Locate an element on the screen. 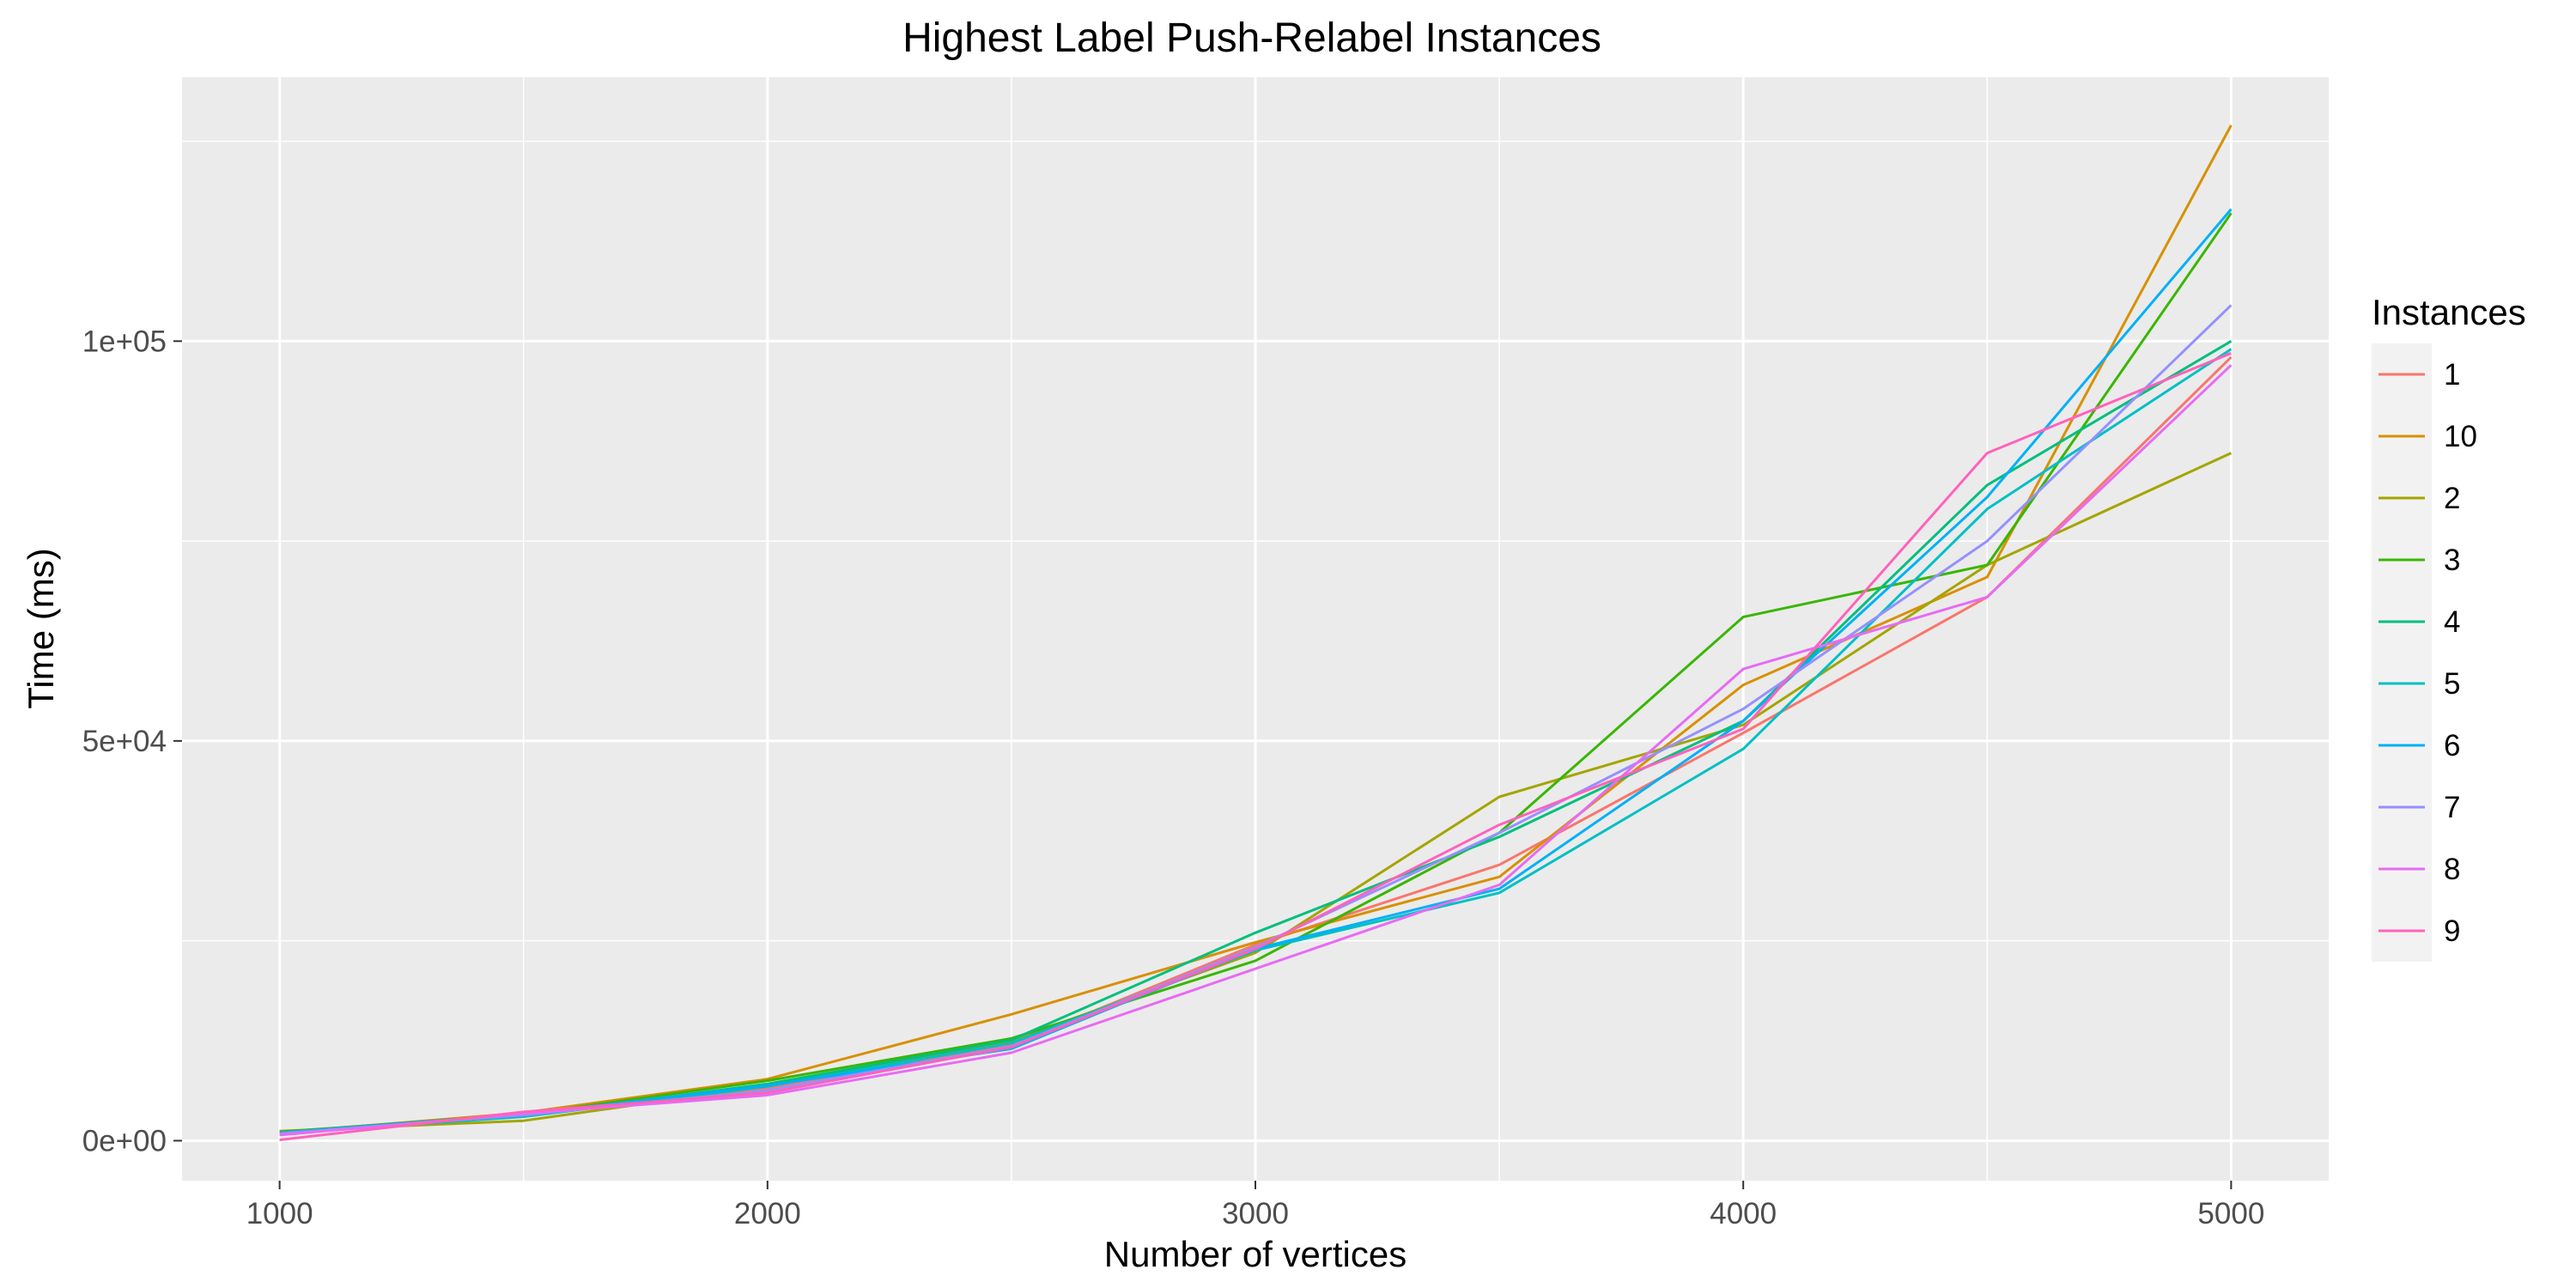 The width and height of the screenshot is (2576, 1288). legend-label-9: 9 is located at coordinates (2452, 931).